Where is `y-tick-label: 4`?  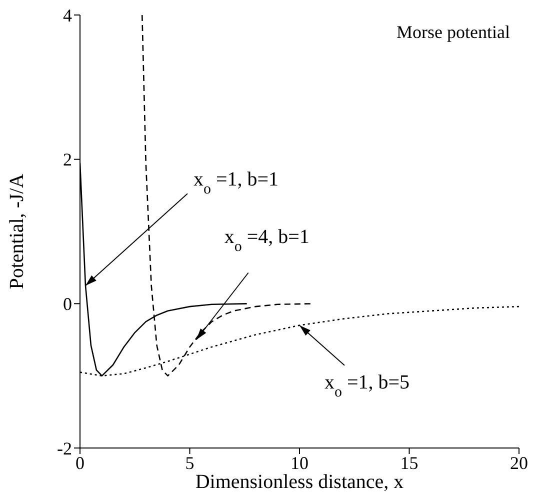
y-tick-label: 4 is located at coordinates (67, 15).